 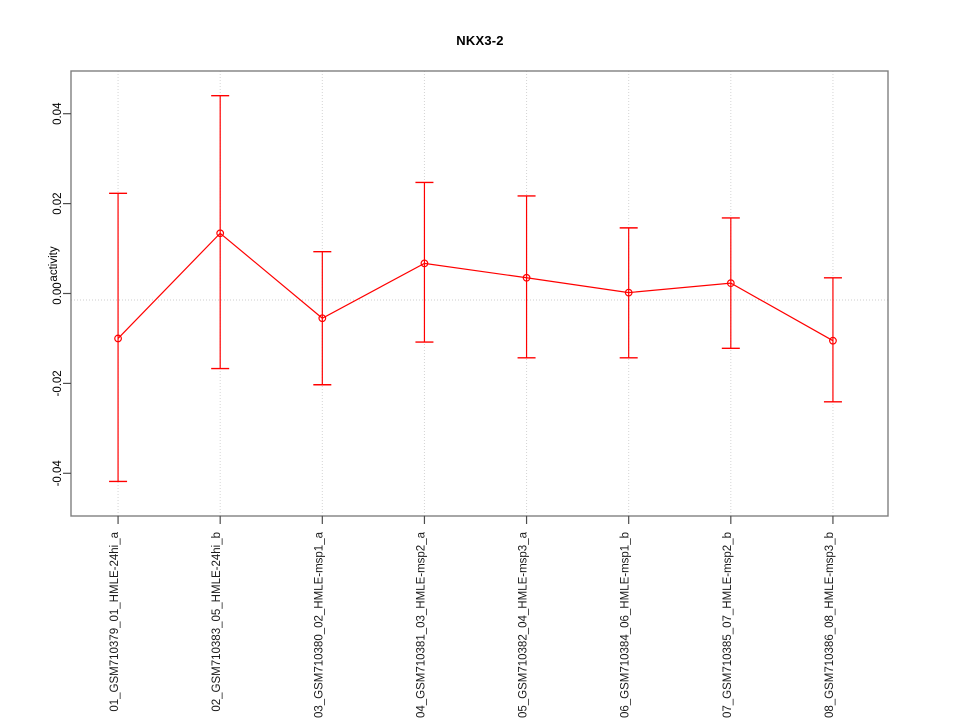 I want to click on y-axis-ticks: 0.04 0.02 0.00 -0.02 -0.04, so click(x=61, y=294).